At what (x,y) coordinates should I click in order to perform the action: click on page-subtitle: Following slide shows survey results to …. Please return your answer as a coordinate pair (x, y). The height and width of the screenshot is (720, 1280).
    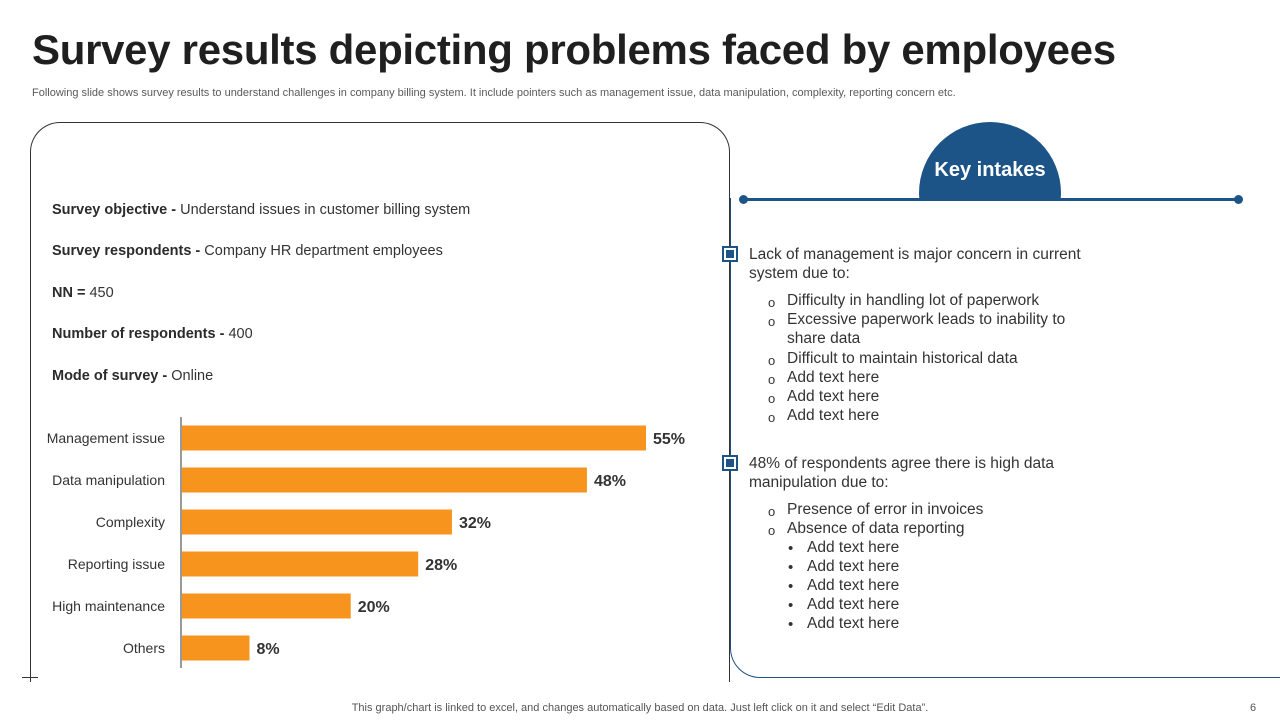
    Looking at the image, I should click on (494, 93).